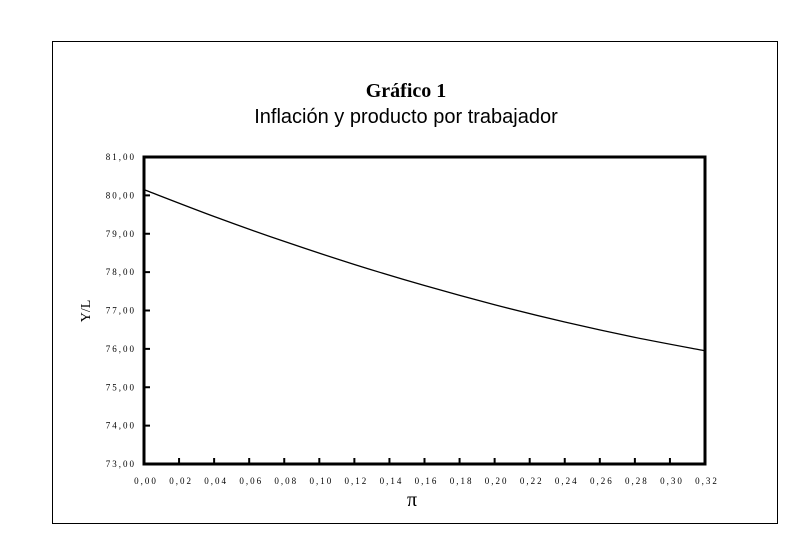  I want to click on x-tick-label: 0,06, so click(251, 481).